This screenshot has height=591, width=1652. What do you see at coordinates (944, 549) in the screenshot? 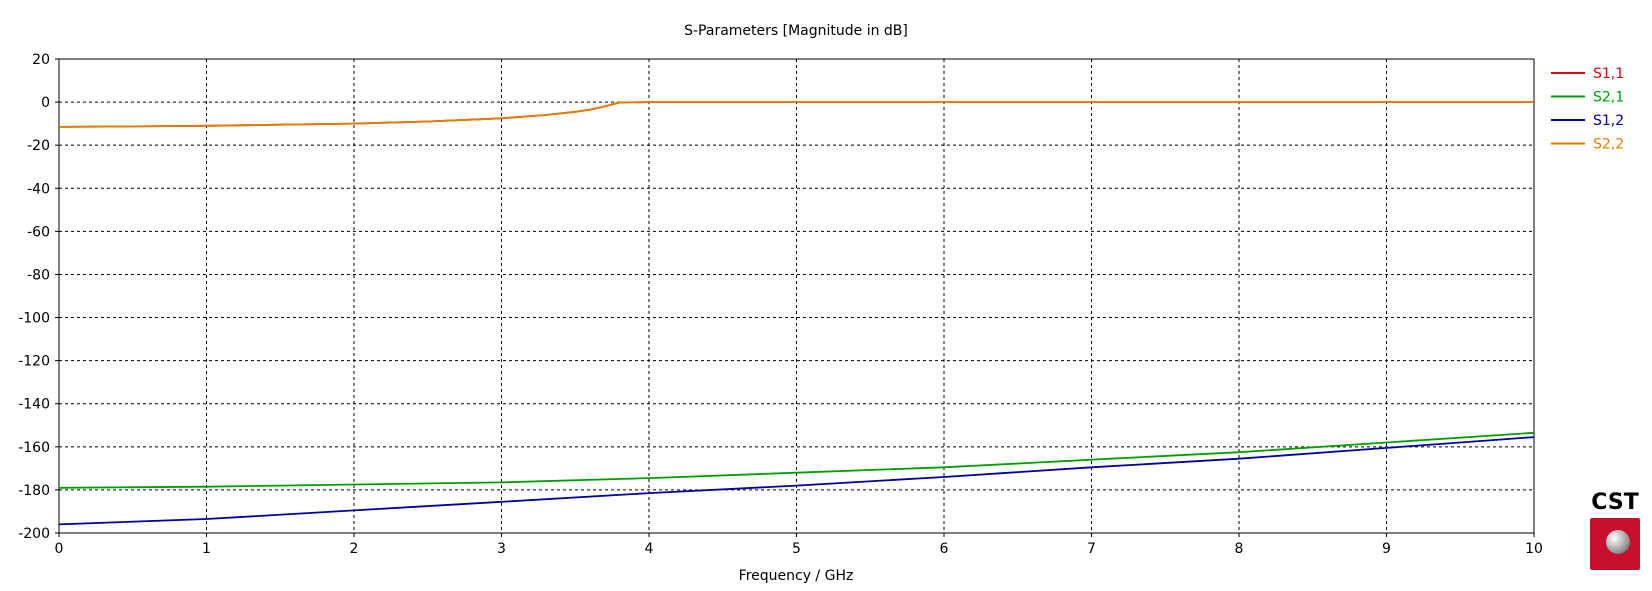
I see `x-tick-label: 6` at bounding box center [944, 549].